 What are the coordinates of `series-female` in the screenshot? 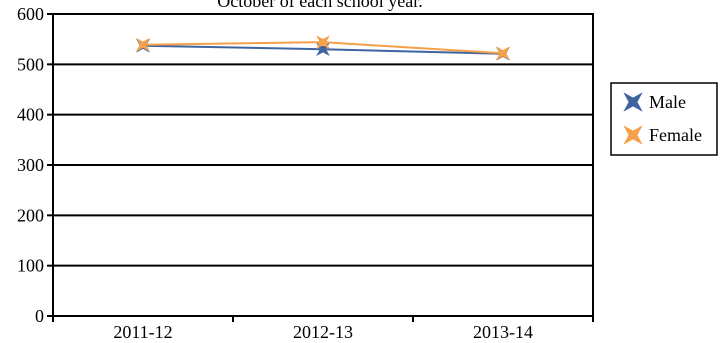 It's located at (323, 48).